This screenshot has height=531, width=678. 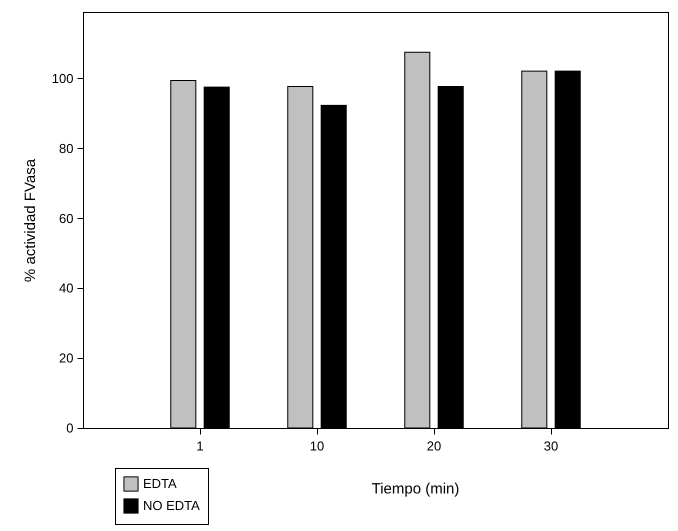 What do you see at coordinates (171, 505) in the screenshot?
I see `legend-label: NO EDTA` at bounding box center [171, 505].